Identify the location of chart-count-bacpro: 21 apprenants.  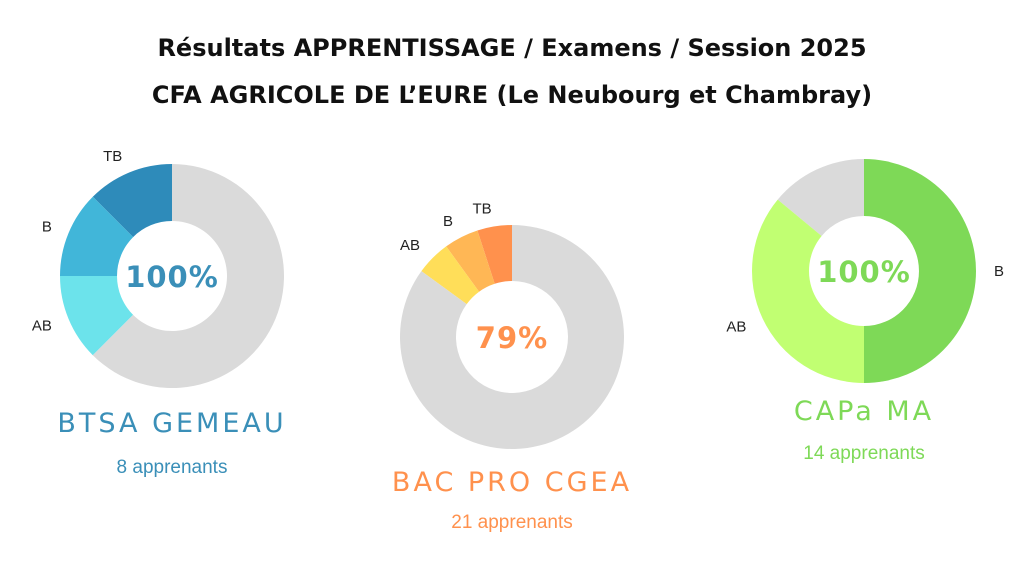
(512, 522).